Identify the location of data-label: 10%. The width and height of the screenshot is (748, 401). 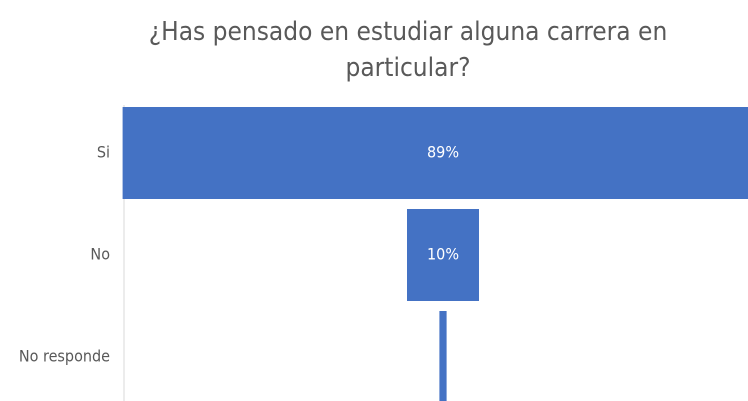
(443, 254).